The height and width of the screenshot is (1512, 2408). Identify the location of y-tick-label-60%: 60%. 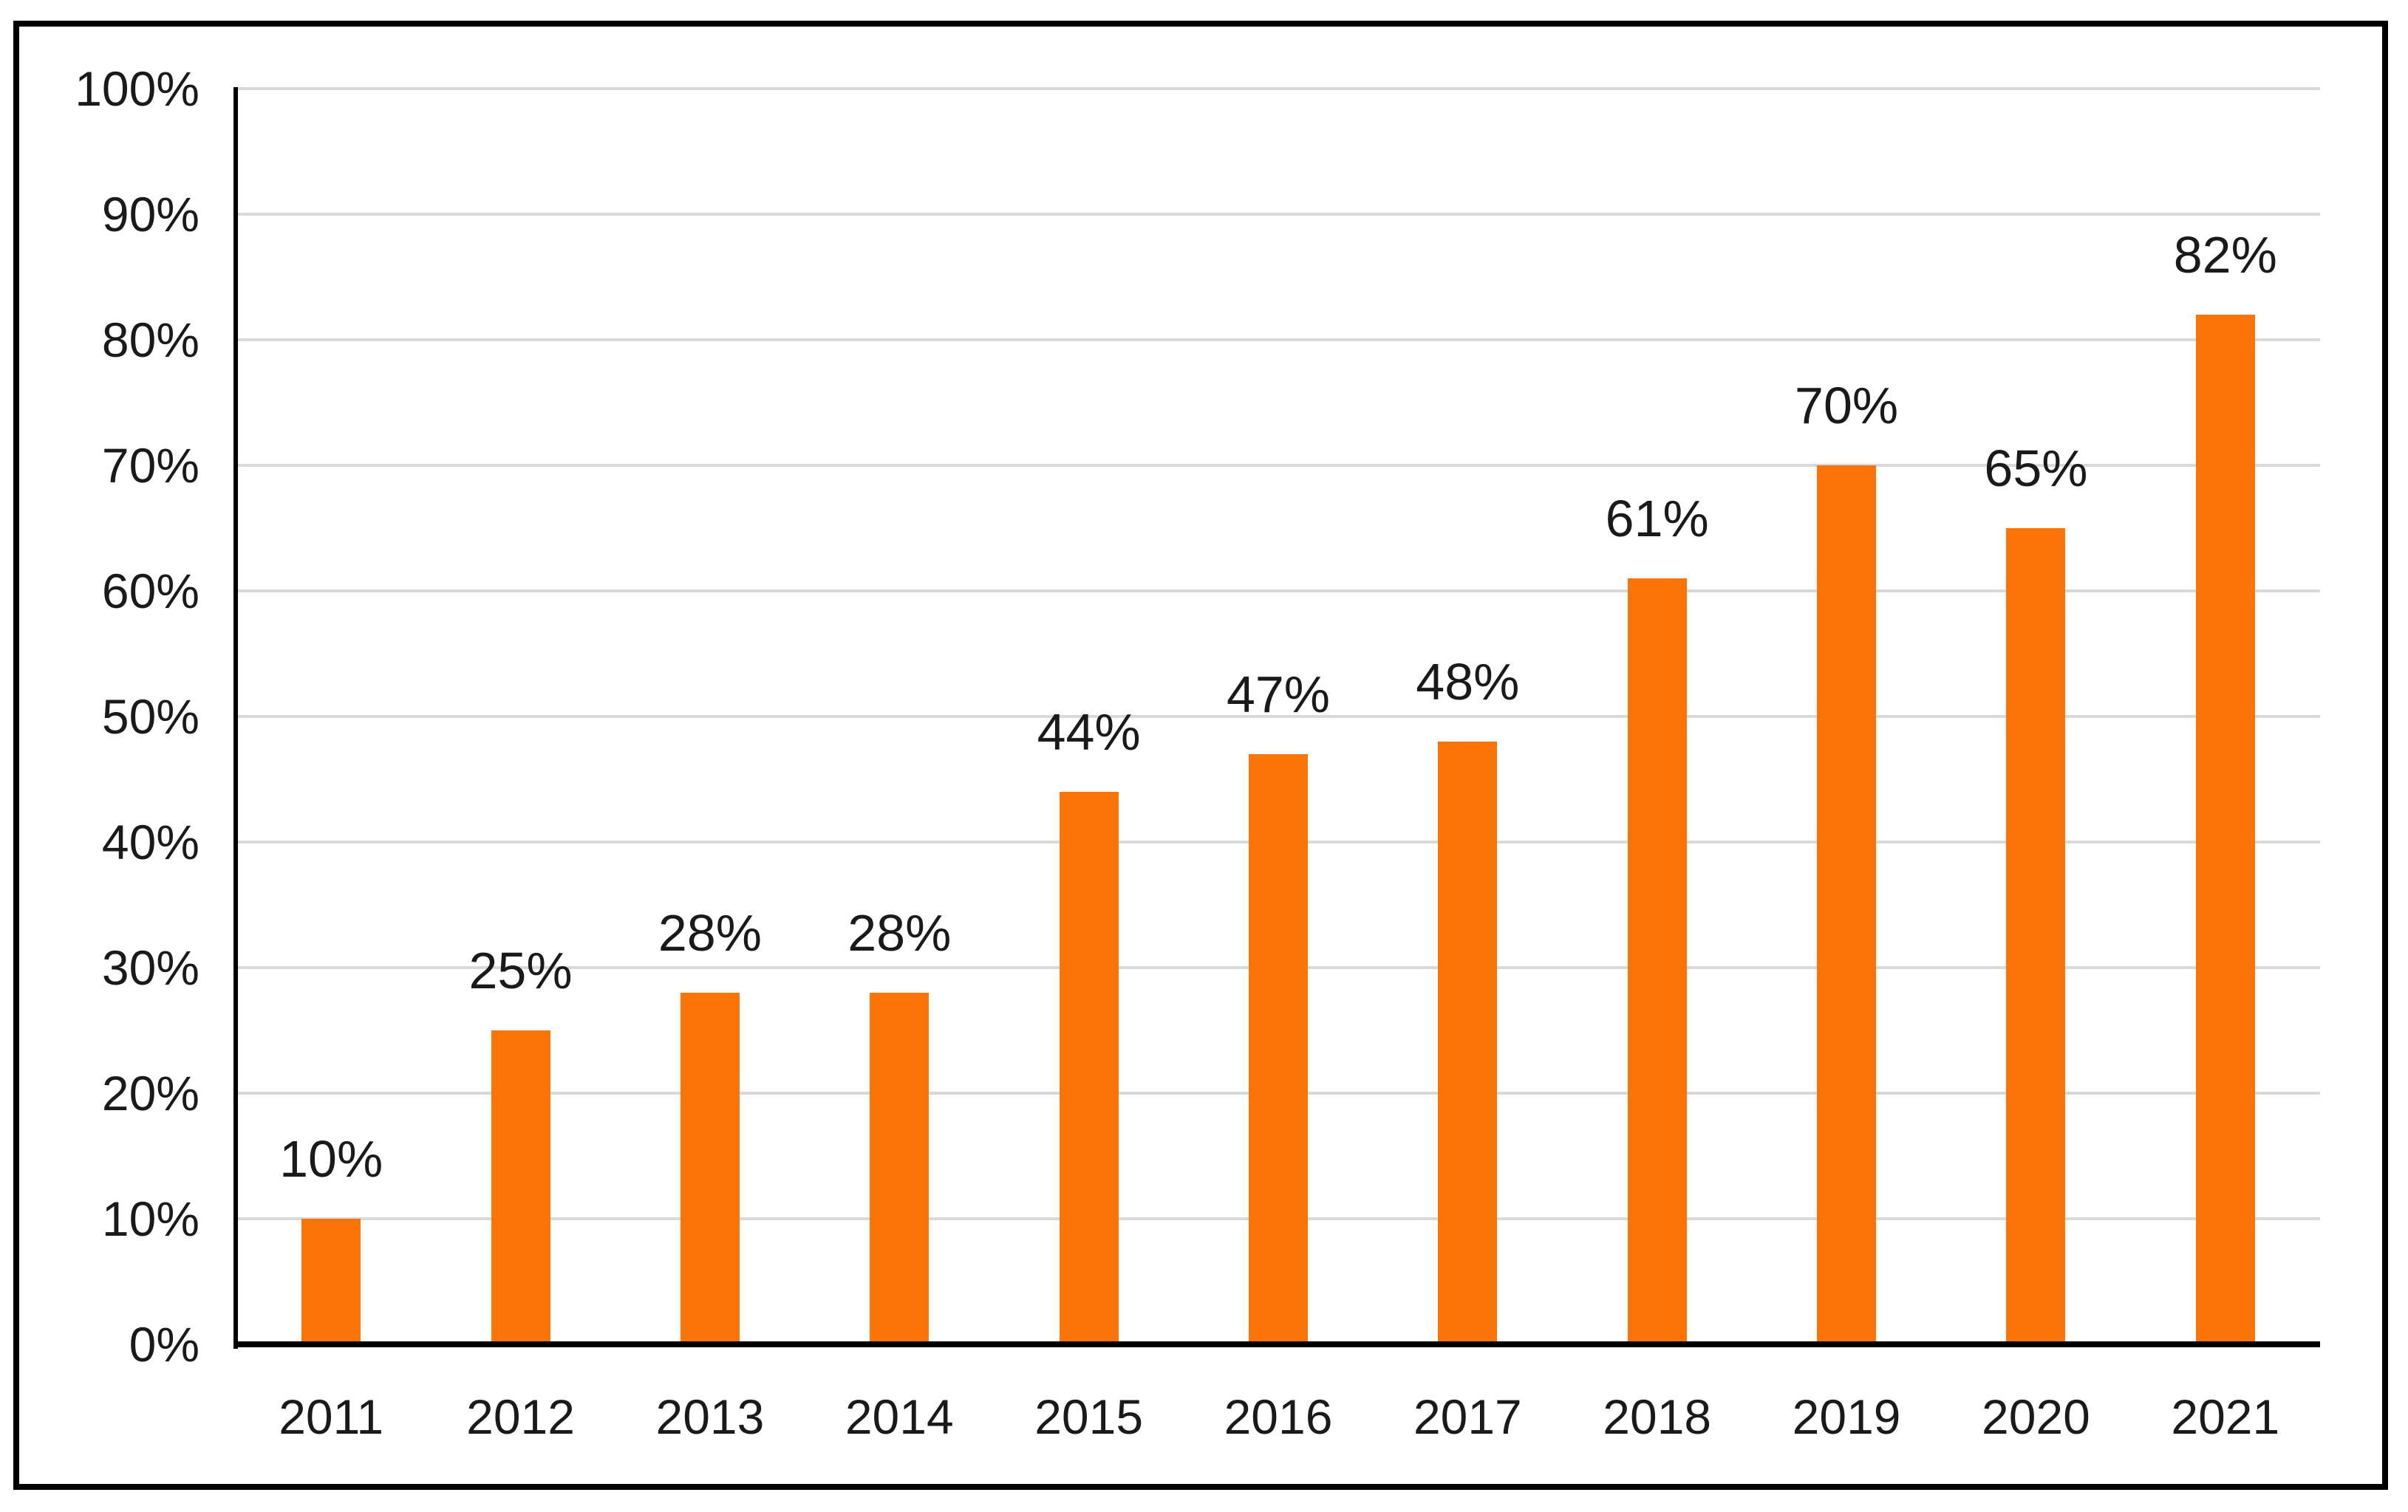
(150, 591).